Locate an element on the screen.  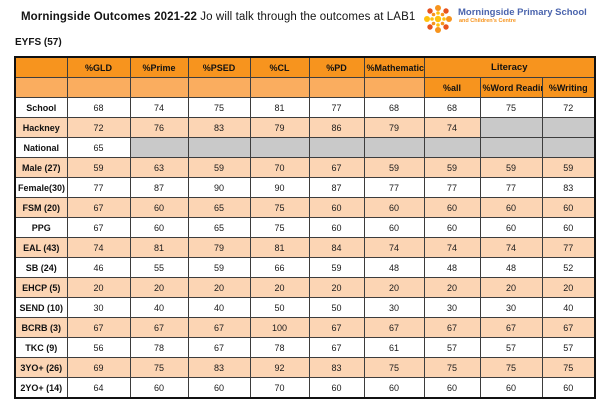
cohort-label: EYFS (57) is located at coordinates (38, 42).